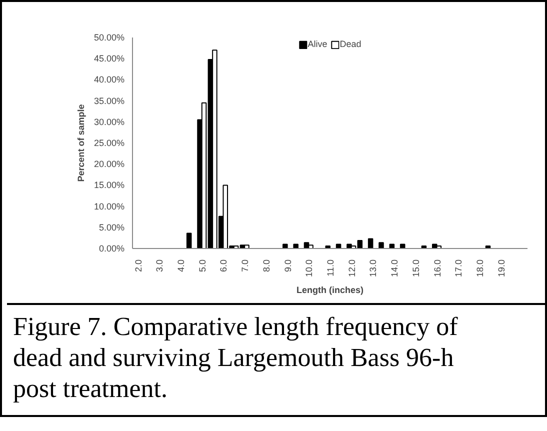  Describe the element at coordinates (395, 268) in the screenshot. I see `x-tick-label: 14.0` at that location.